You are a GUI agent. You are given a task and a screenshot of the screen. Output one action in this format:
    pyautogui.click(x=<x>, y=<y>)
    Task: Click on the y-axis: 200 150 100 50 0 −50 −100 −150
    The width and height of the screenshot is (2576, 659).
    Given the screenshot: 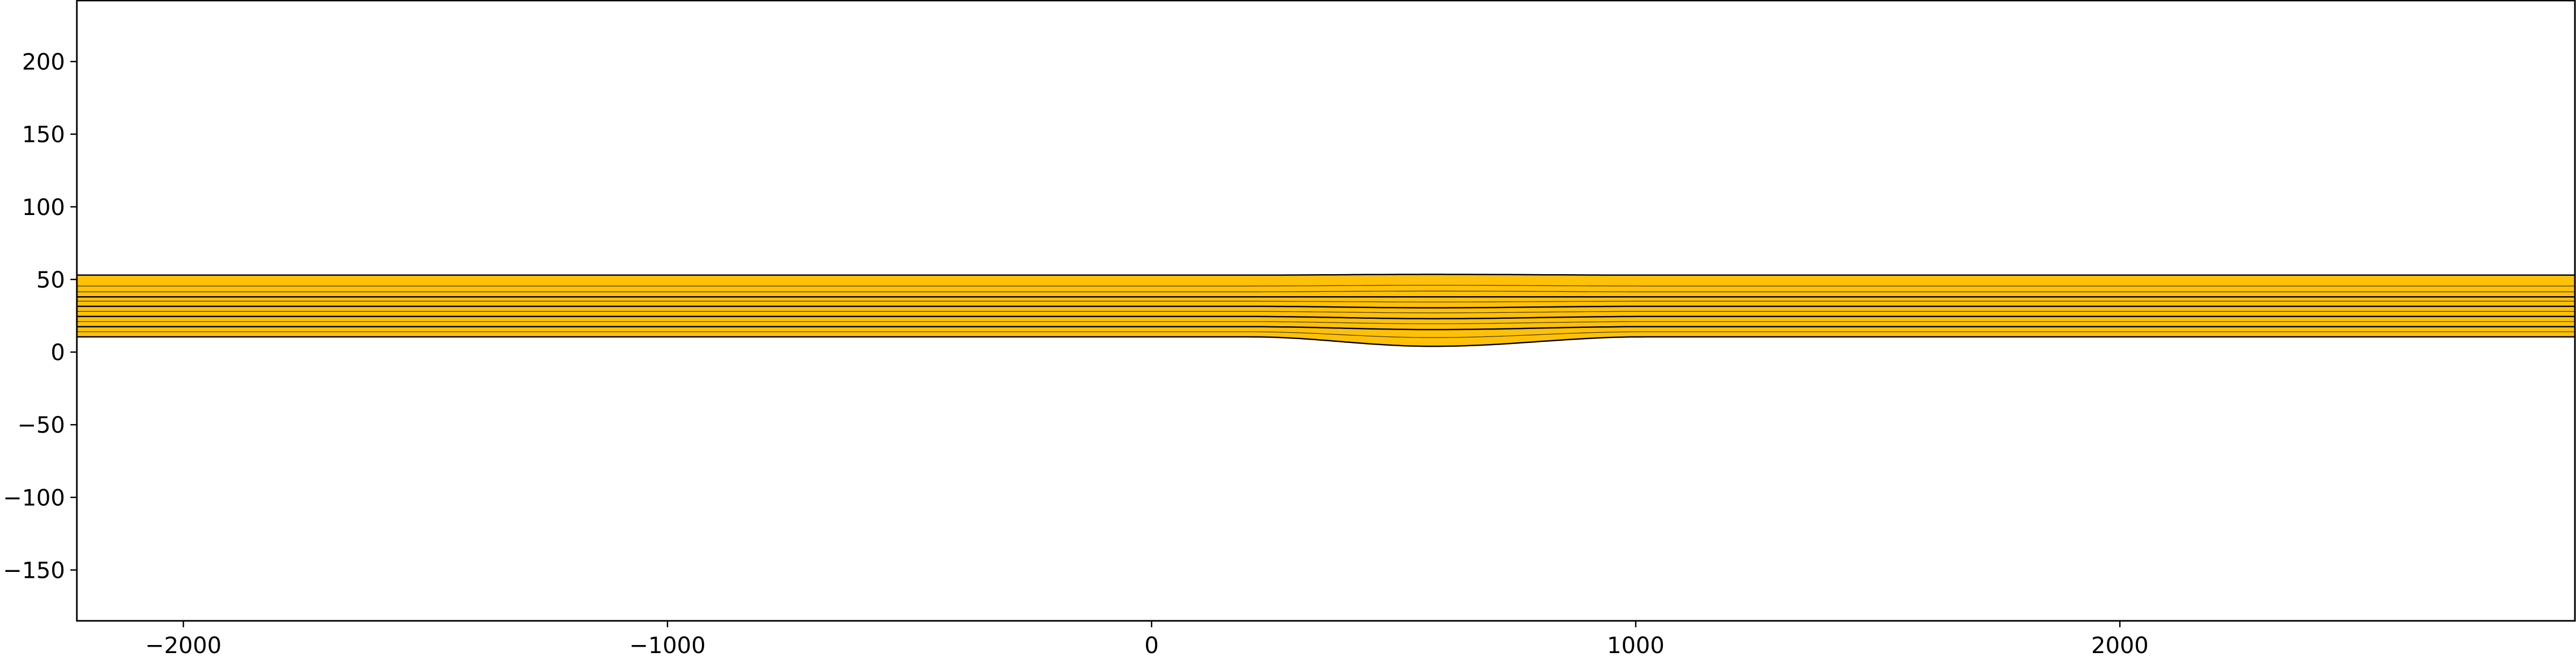 What is the action you would take?
    pyautogui.click(x=40, y=316)
    